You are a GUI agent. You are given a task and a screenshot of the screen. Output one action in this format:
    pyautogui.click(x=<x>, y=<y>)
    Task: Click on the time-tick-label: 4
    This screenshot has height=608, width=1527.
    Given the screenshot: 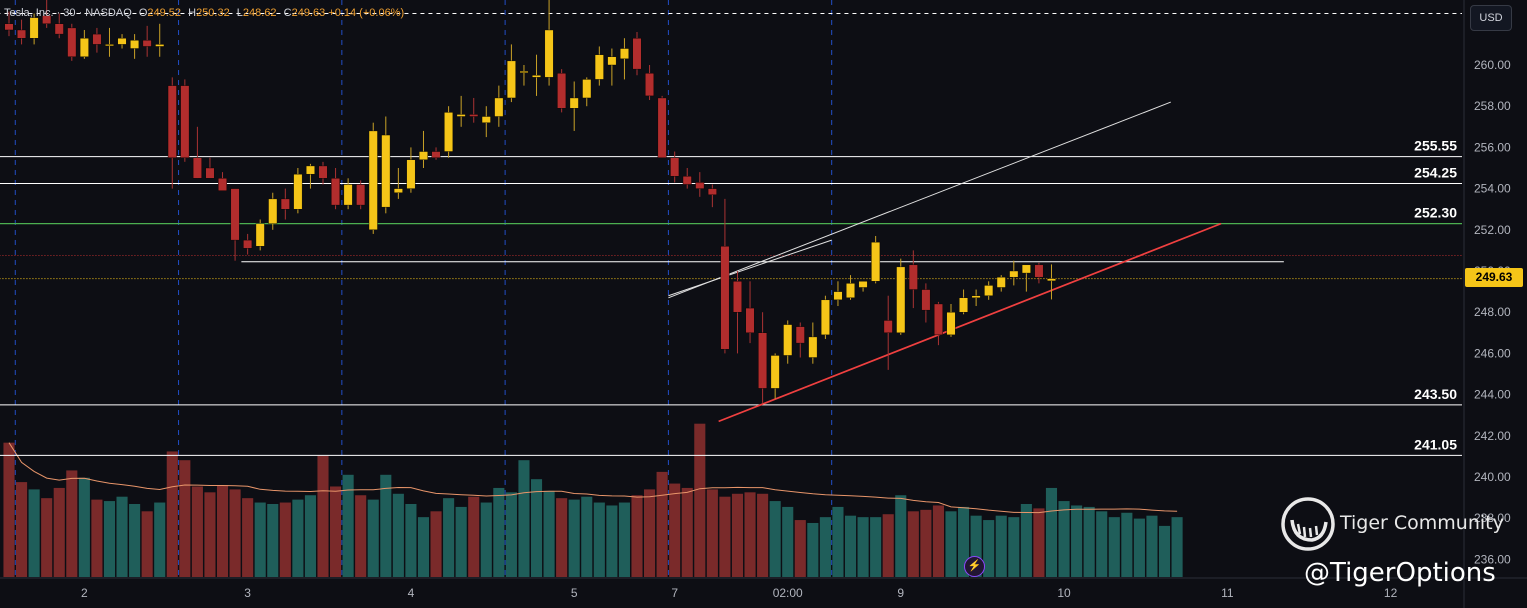 What is the action you would take?
    pyautogui.click(x=411, y=593)
    